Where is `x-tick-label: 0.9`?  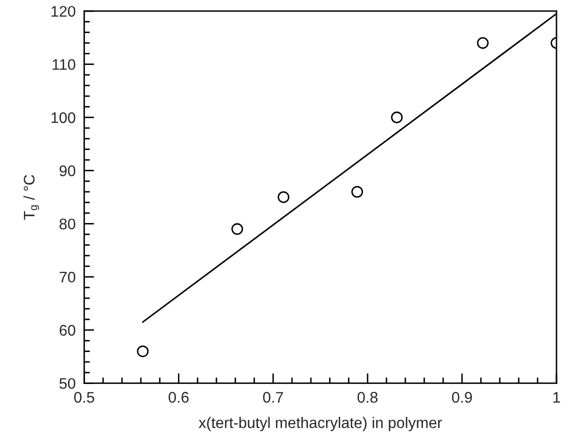
x-tick-label: 0.9 is located at coordinates (462, 397).